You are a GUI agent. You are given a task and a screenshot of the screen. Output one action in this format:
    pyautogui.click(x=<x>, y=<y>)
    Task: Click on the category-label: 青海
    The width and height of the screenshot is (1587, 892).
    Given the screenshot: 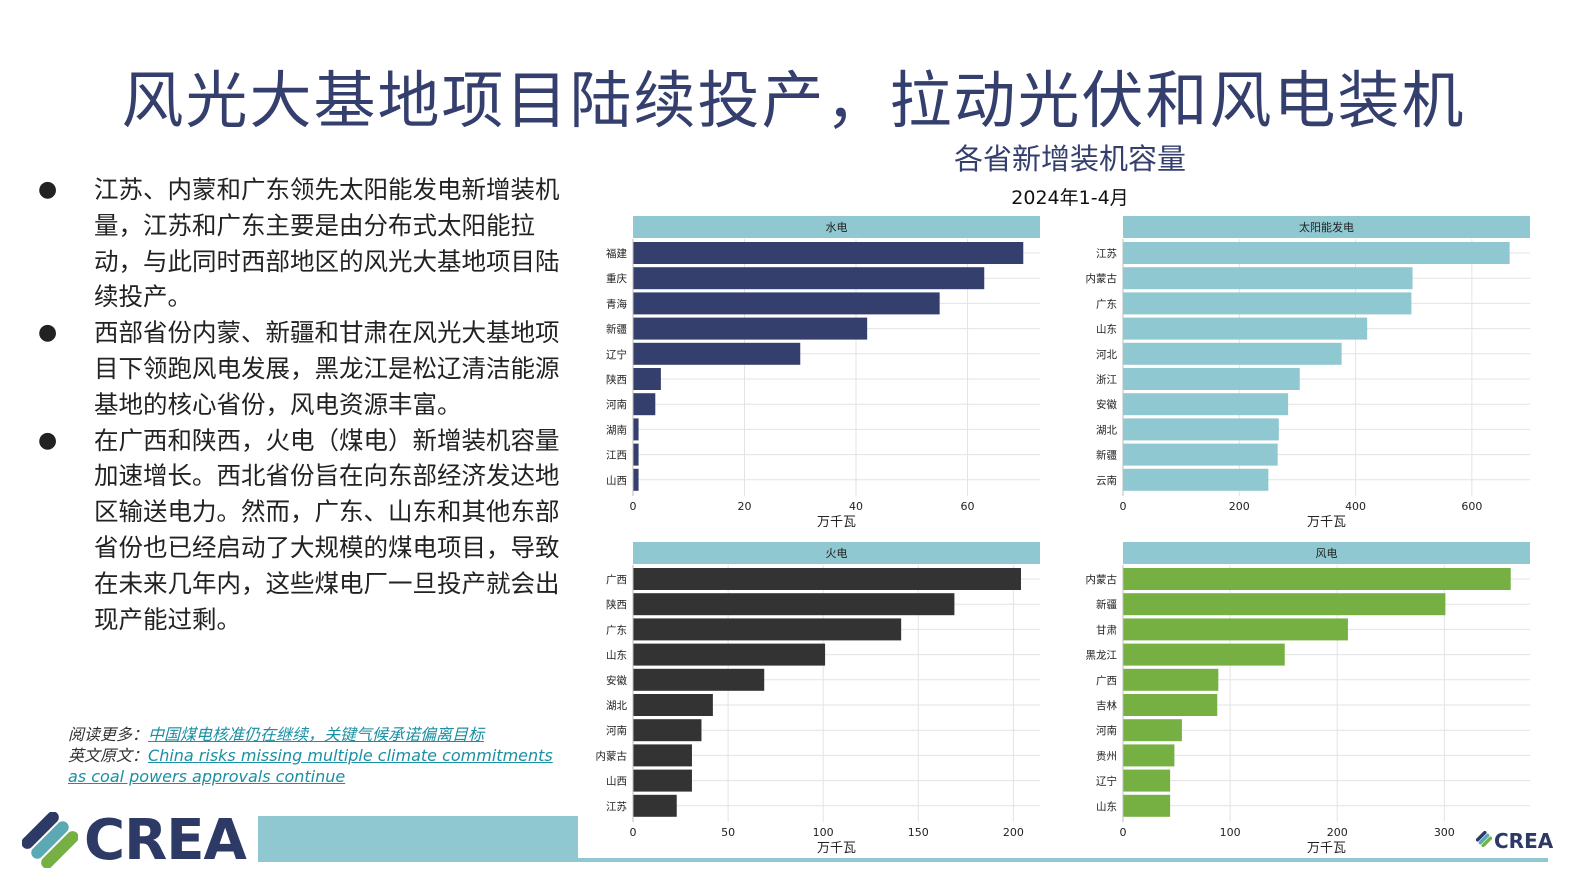 What is the action you would take?
    pyautogui.click(x=616, y=303)
    